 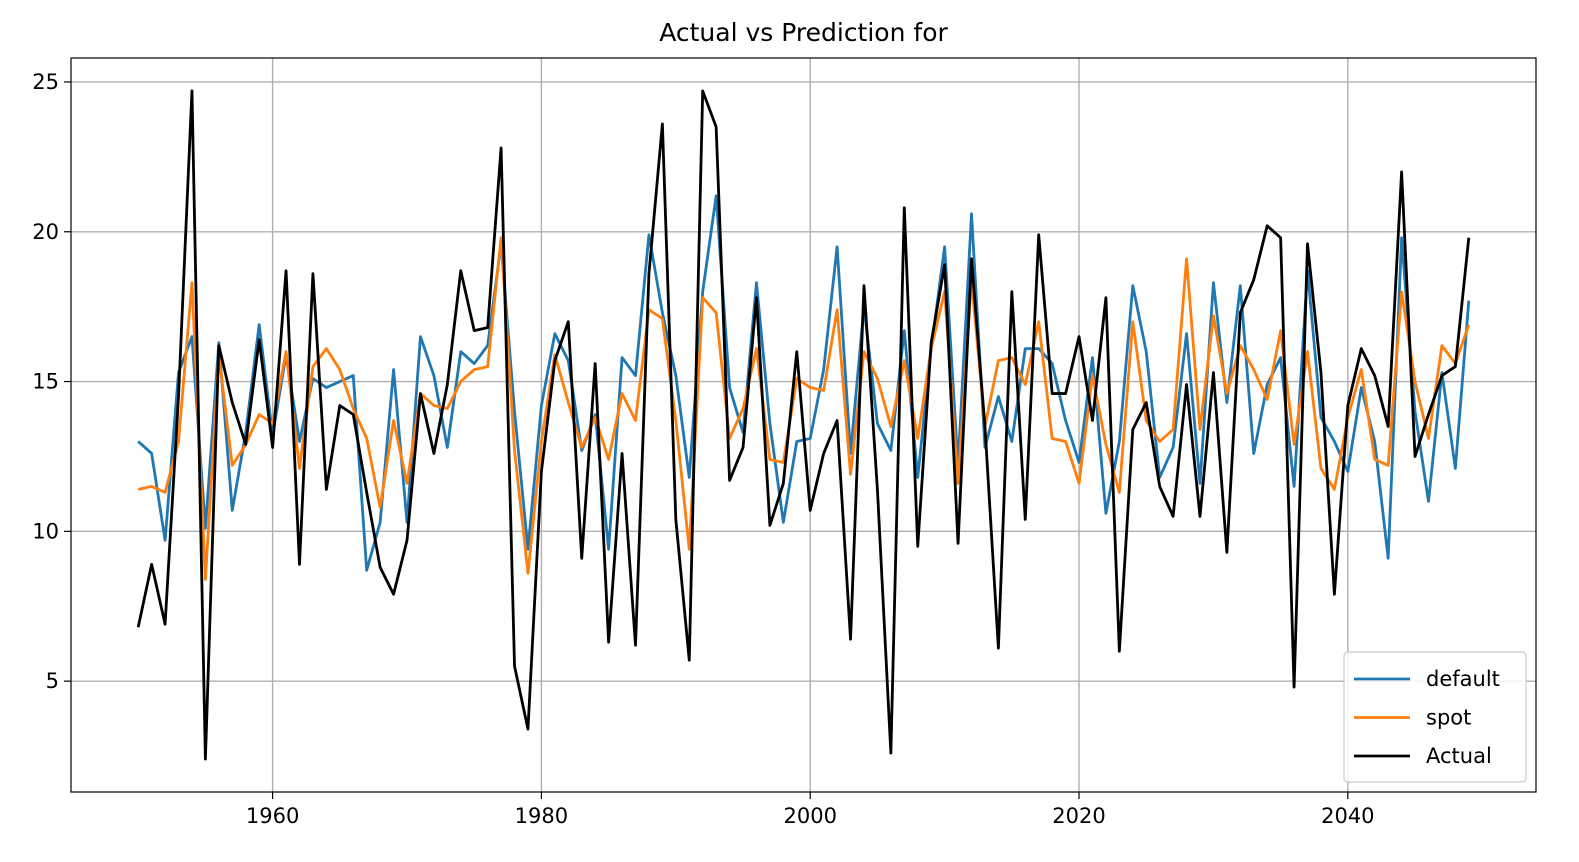 What do you see at coordinates (272, 816) in the screenshot?
I see `x-tick-label: 1960` at bounding box center [272, 816].